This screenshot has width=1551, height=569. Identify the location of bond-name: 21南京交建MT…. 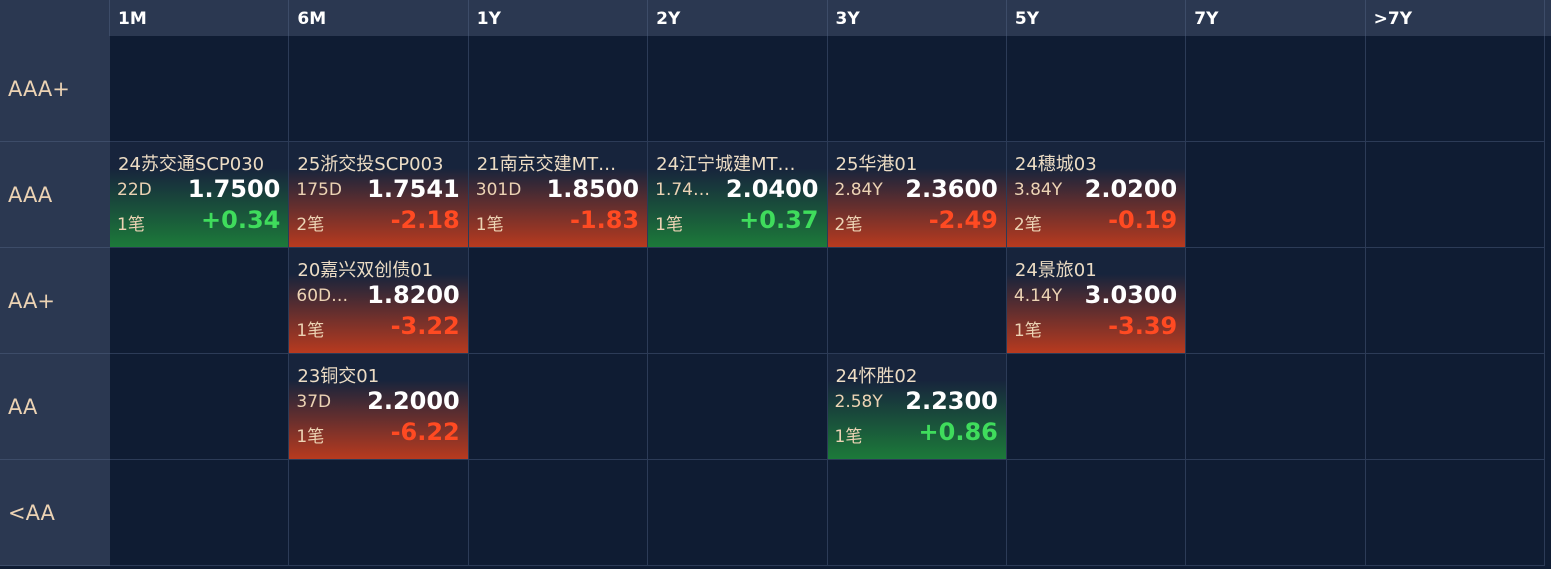
(546, 164).